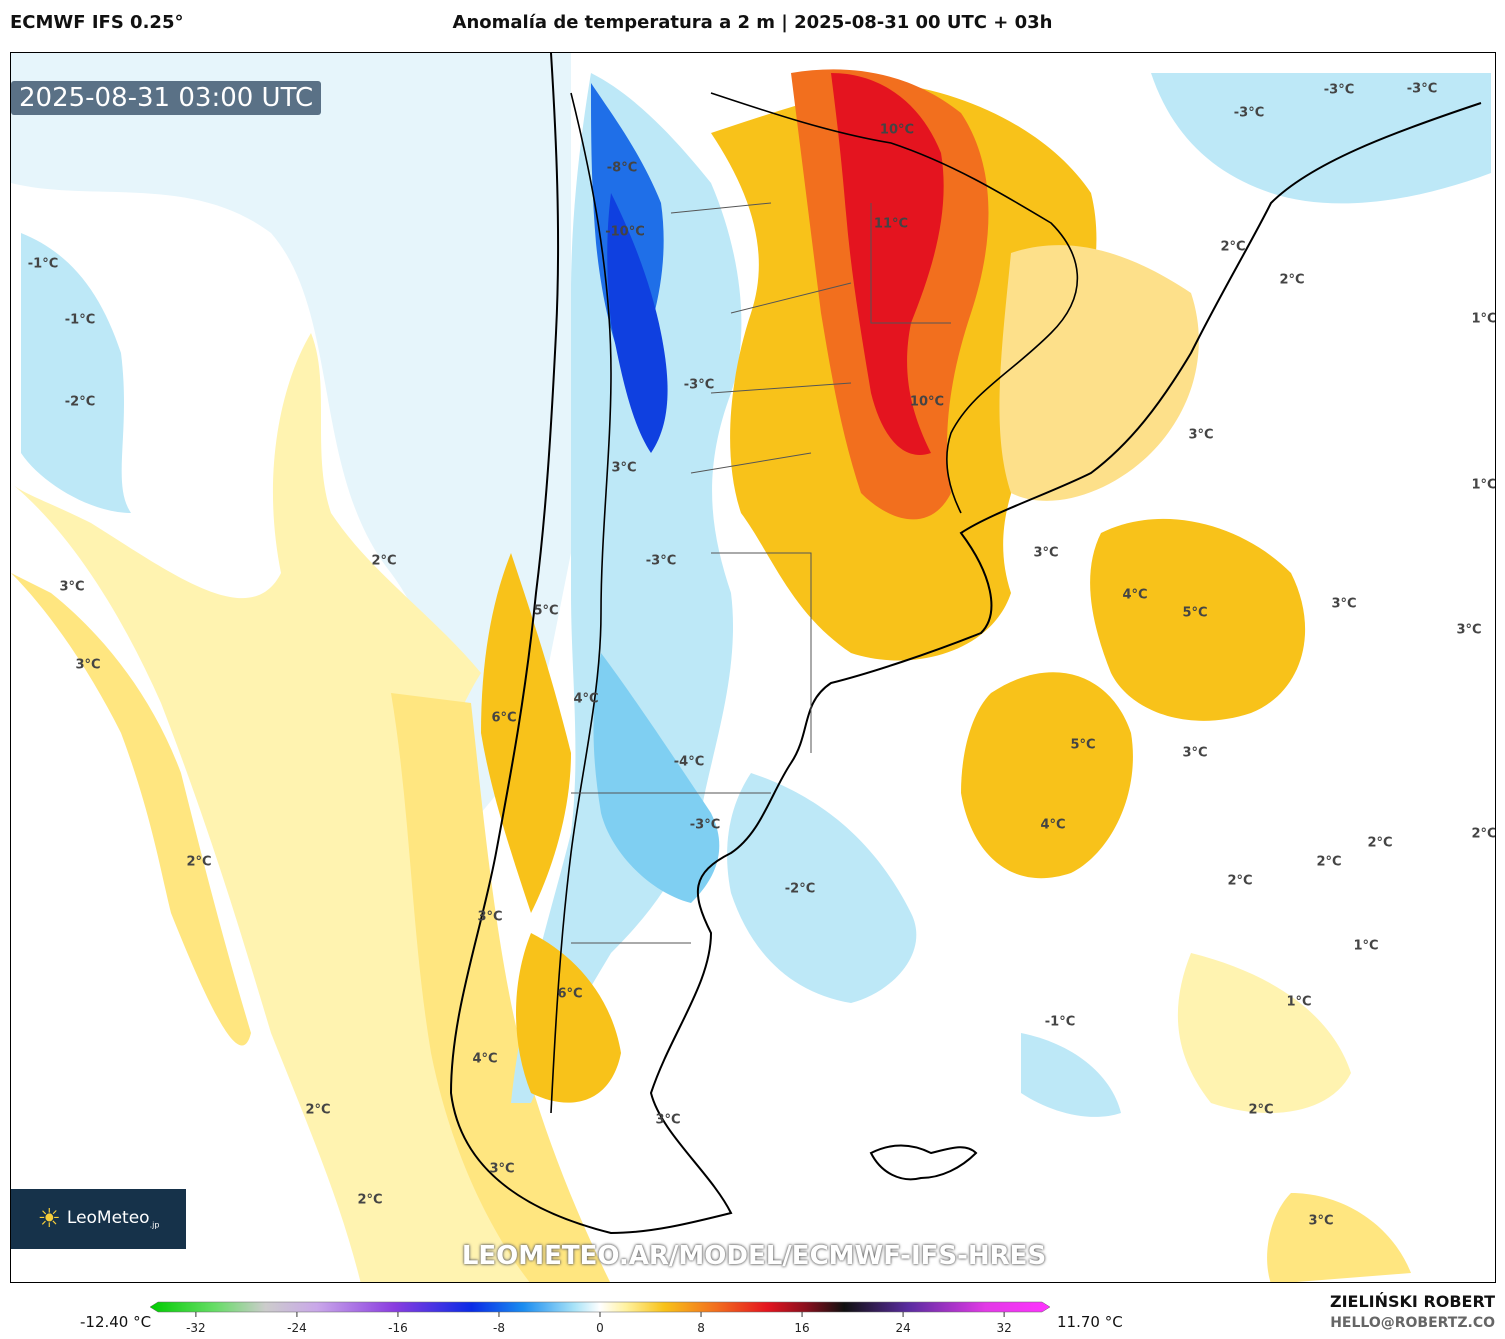  I want to click on patagonia-cold, so click(656, 778).